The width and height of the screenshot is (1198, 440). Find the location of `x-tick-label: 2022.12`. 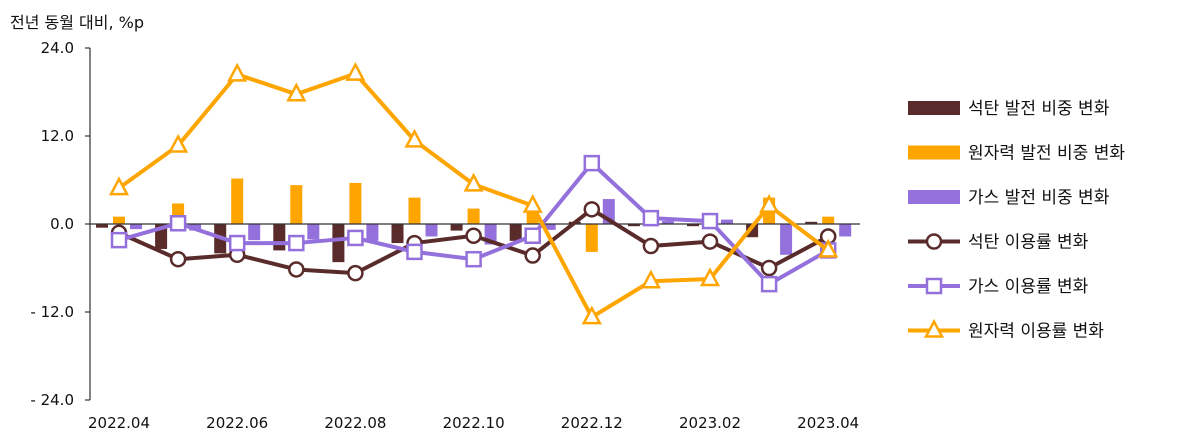

x-tick-label: 2022.12 is located at coordinates (592, 423).